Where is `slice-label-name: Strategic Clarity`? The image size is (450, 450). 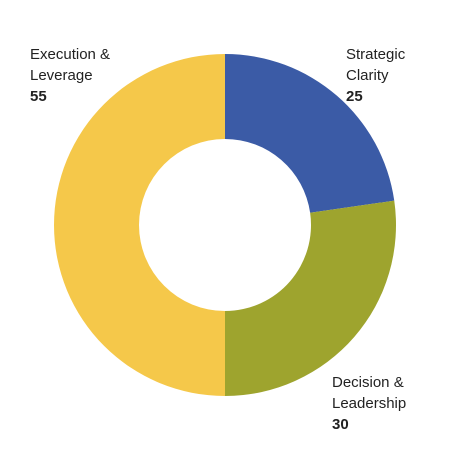
slice-label-name: Strategic Clarity is located at coordinates (376, 65).